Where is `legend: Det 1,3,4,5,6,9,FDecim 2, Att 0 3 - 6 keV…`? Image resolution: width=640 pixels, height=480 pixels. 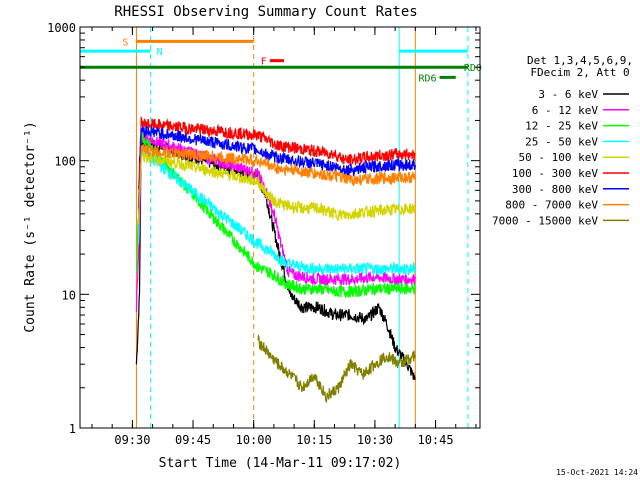
legend: Det 1,3,4,5,6,9,FDecim 2, Att 0 3 - 6 keV… is located at coordinates (562, 140).